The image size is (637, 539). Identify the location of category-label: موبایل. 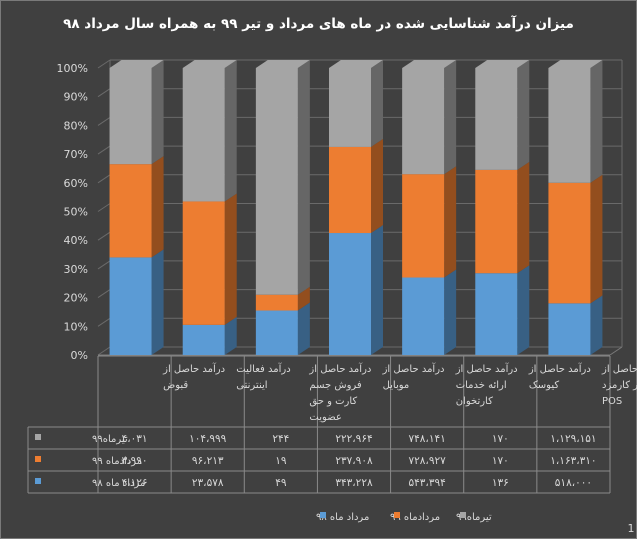
(396, 385).